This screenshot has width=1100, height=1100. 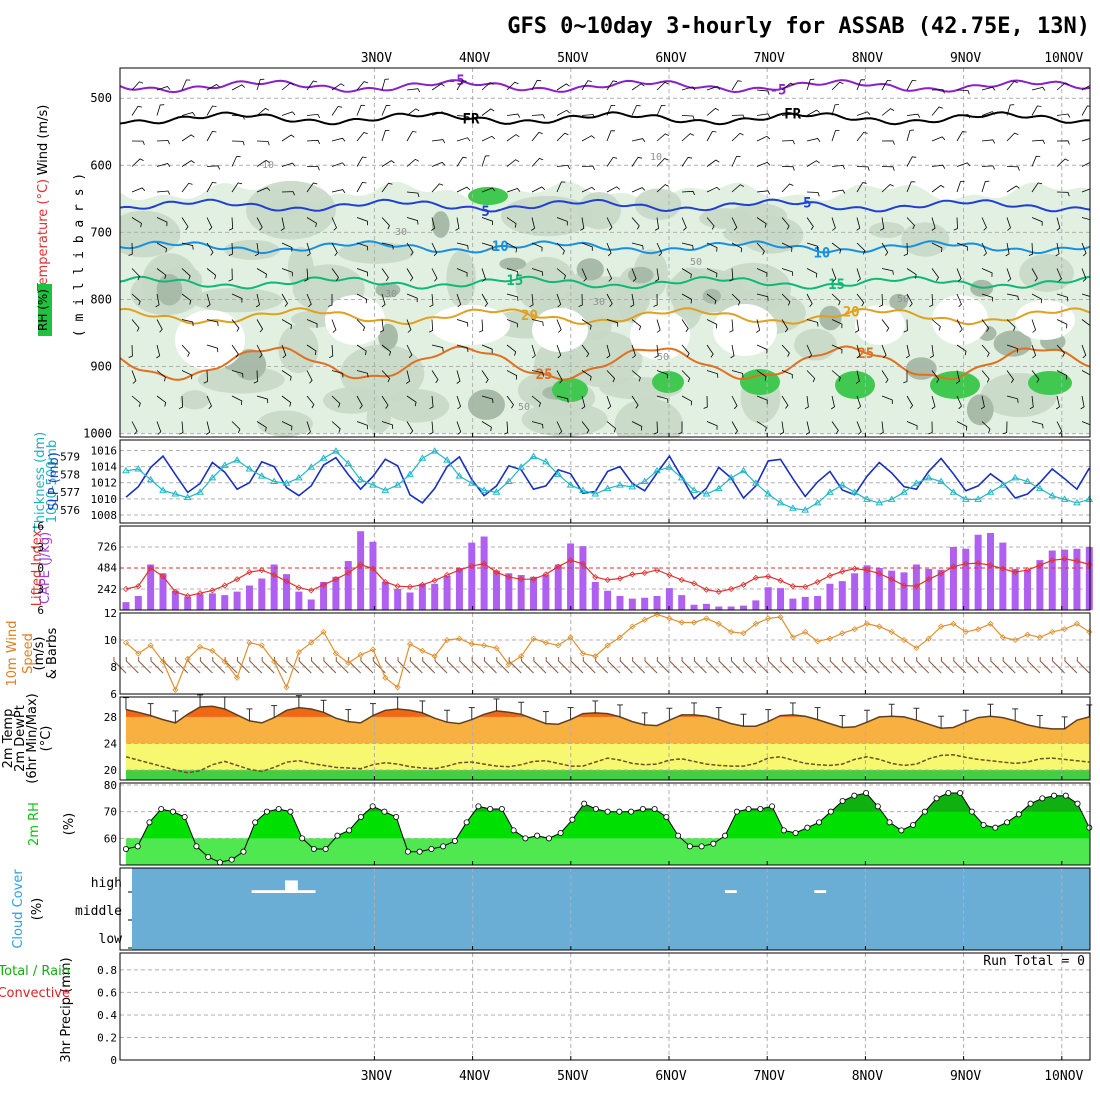 I want to click on wind-speed-line, so click(x=607, y=652).